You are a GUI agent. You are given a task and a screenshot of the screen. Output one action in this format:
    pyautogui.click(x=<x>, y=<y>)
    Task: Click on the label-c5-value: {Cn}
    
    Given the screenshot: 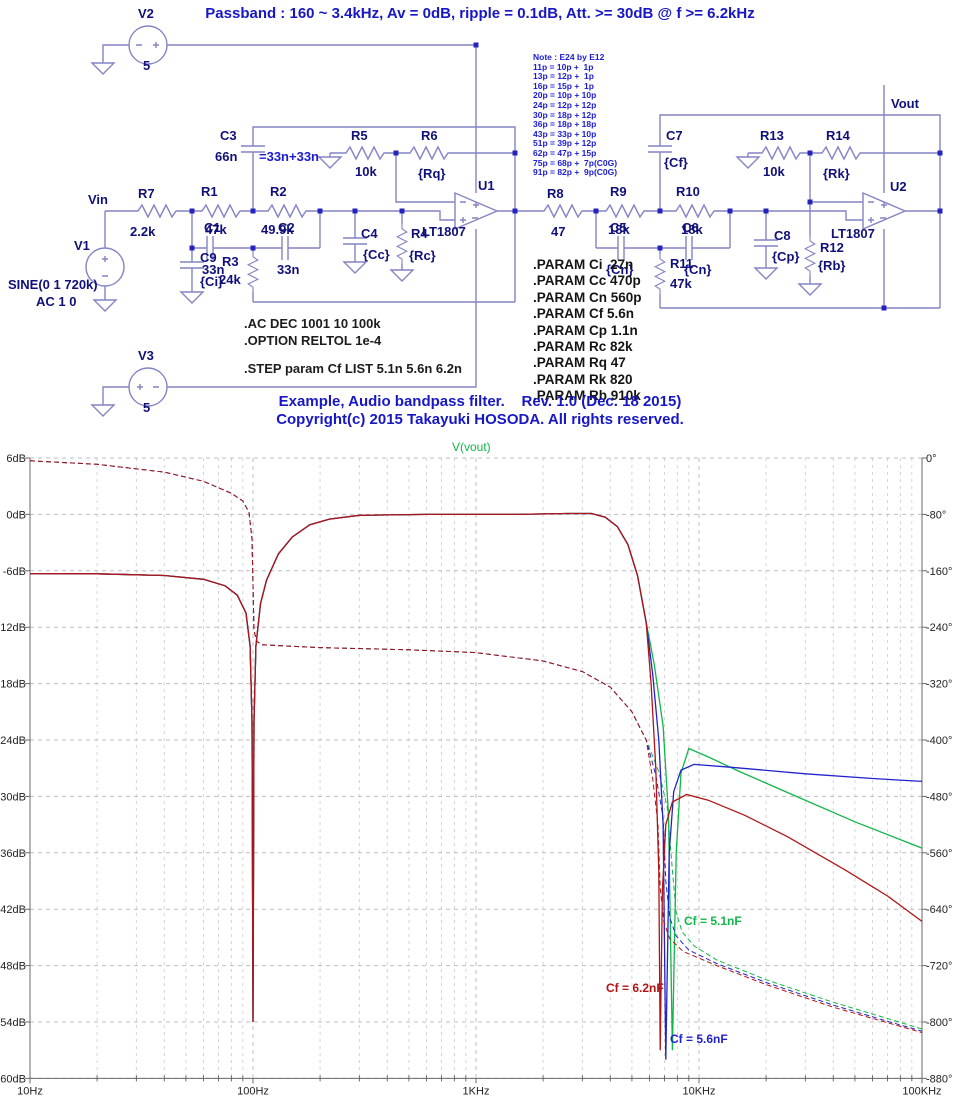 What is the action you would take?
    pyautogui.click(x=620, y=269)
    